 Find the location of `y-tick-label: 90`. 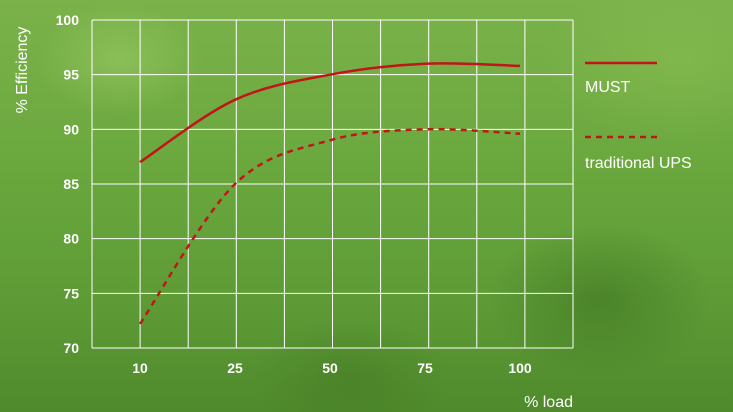

y-tick-label: 90 is located at coordinates (71, 129).